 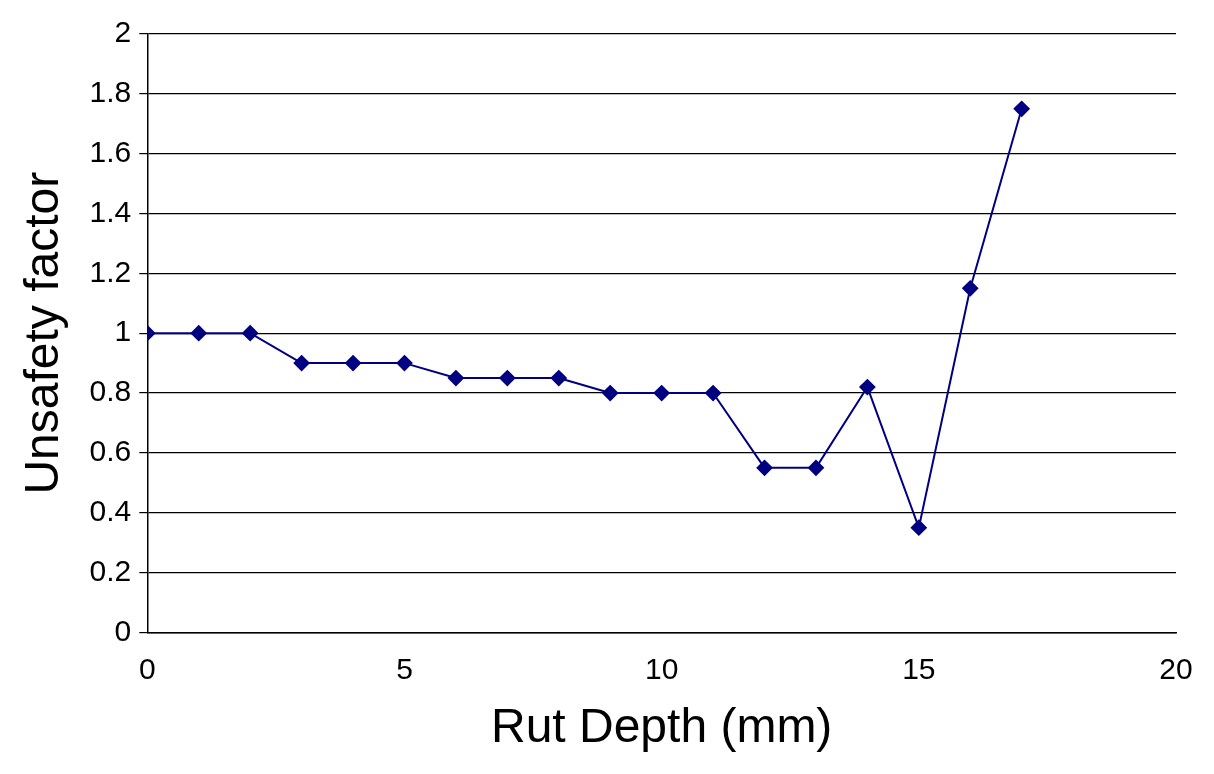 What do you see at coordinates (404, 668) in the screenshot?
I see `x-tick-label: 5` at bounding box center [404, 668].